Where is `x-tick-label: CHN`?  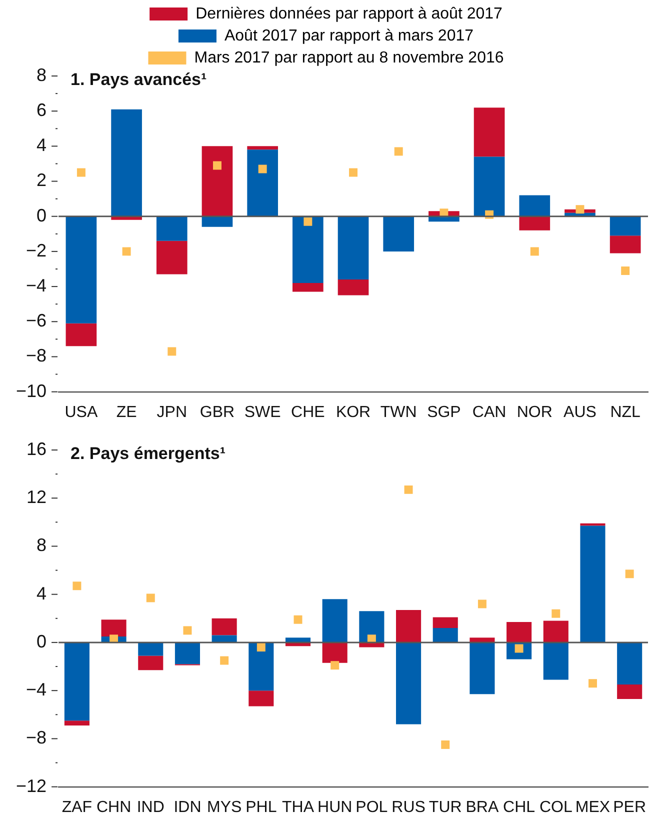 x-tick-label: CHN is located at coordinates (114, 807).